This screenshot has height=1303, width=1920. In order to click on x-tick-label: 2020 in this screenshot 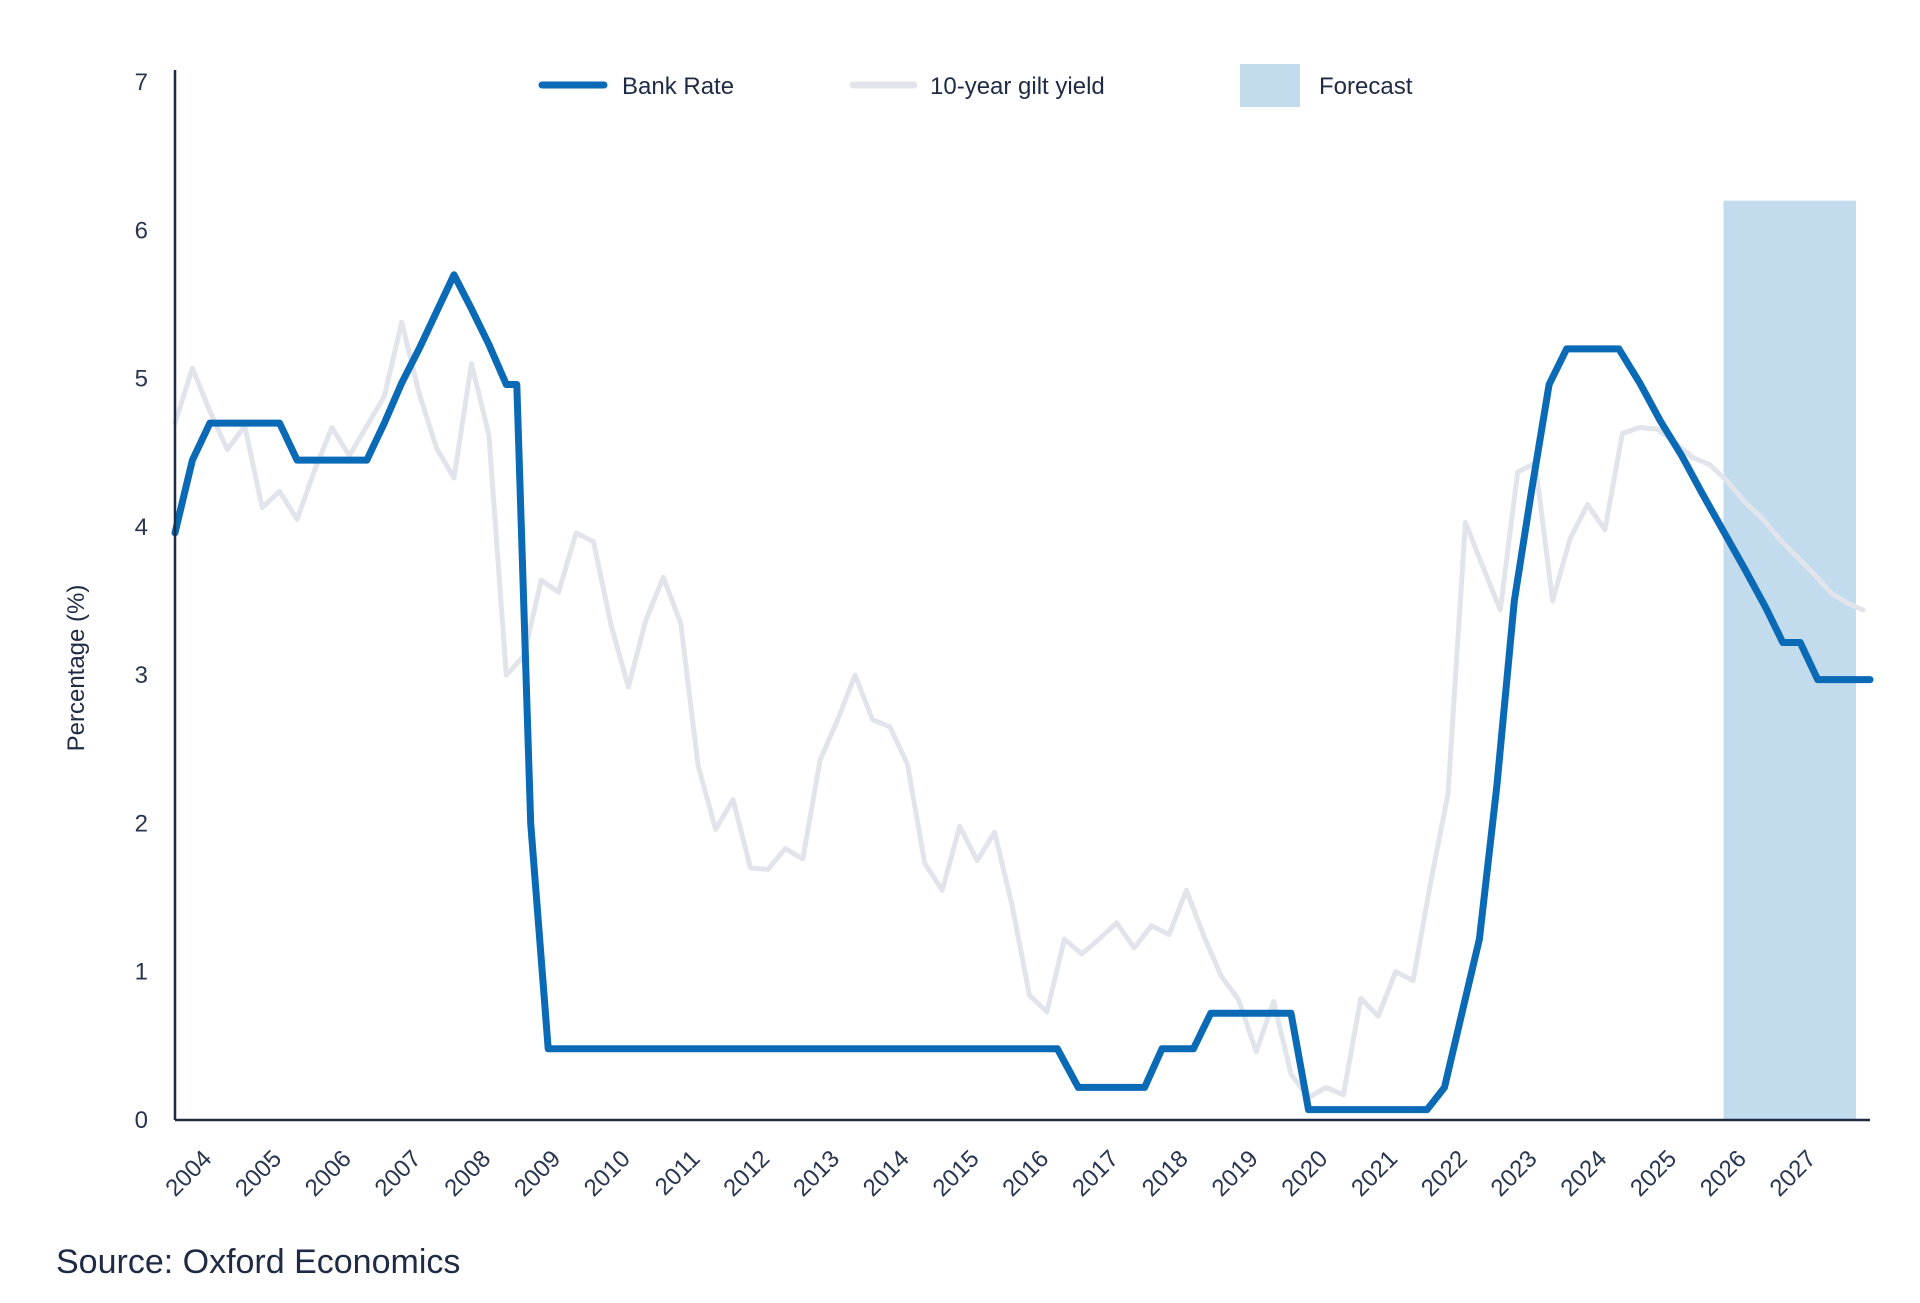, I will do `click(1304, 1173)`.